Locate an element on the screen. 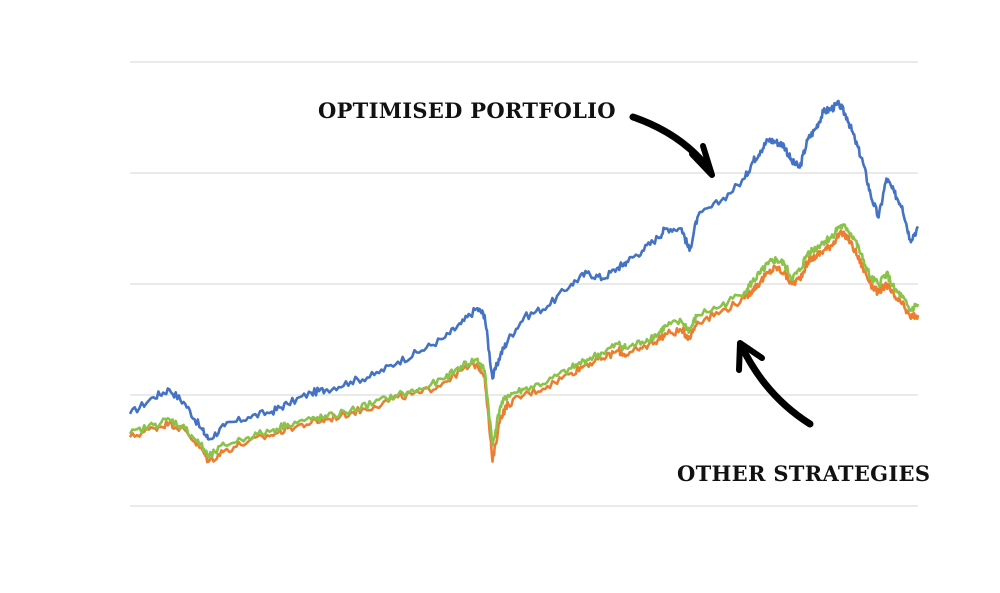  arrow-optimised-icon is located at coordinates (672, 145).